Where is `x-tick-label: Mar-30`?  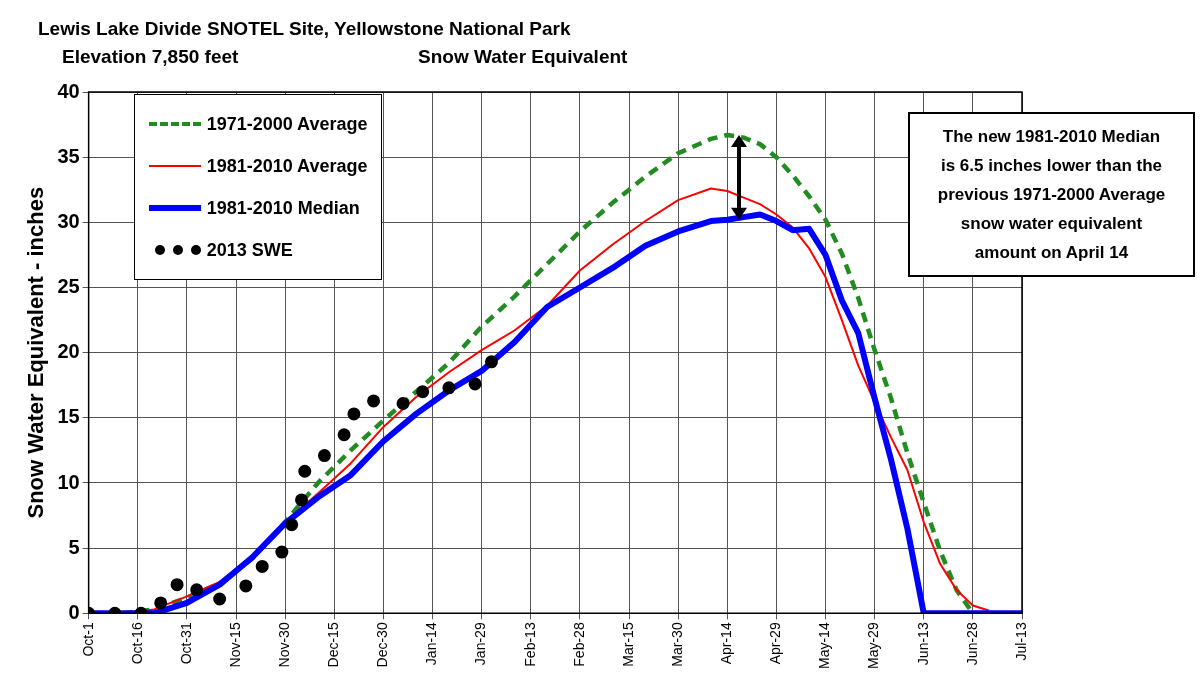
x-tick-label: Mar-30 is located at coordinates (676, 644).